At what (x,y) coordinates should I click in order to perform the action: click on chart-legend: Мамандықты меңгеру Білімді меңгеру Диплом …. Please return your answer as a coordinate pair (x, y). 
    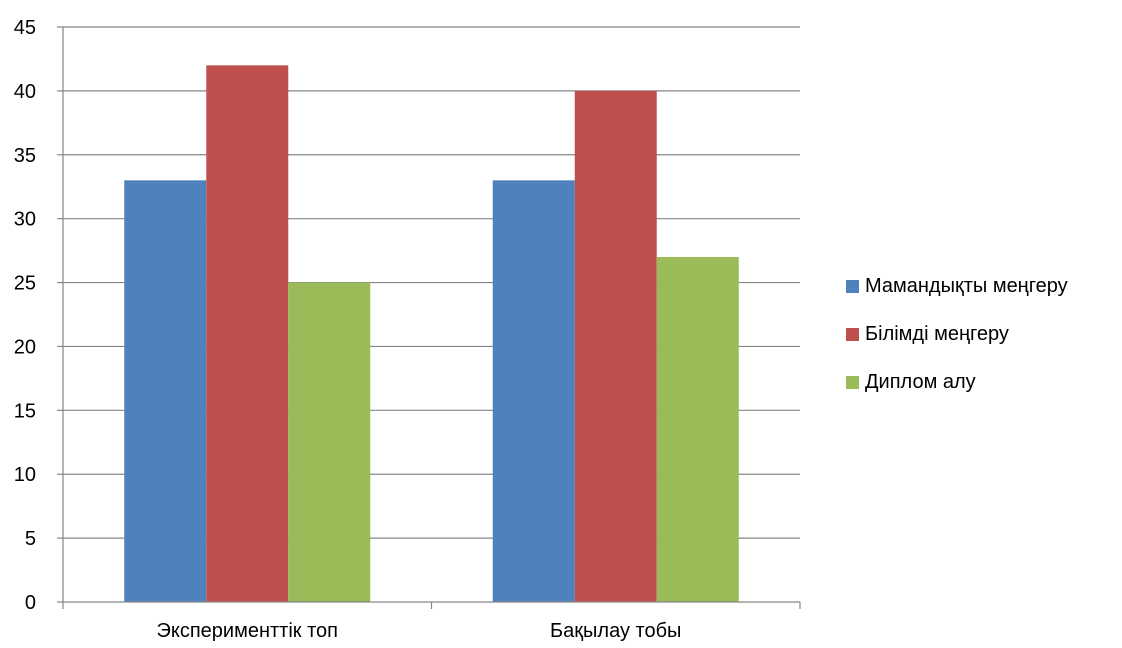
    Looking at the image, I should click on (957, 342).